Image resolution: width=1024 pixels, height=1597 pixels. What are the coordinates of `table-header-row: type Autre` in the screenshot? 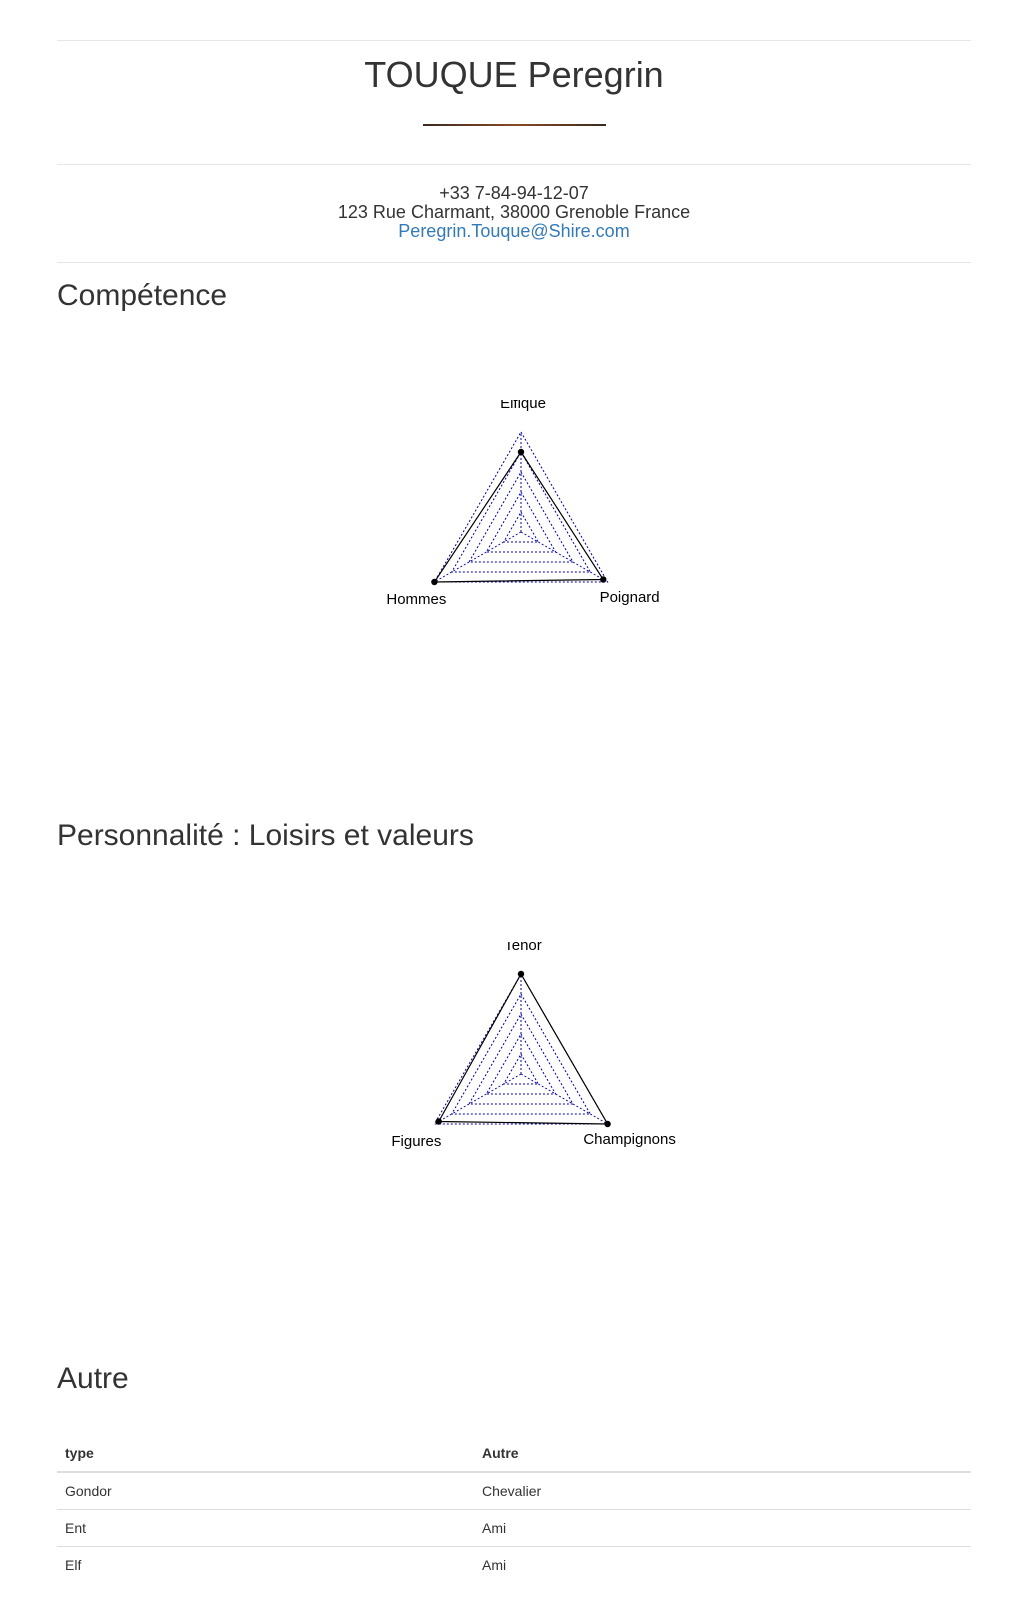 It's located at (514, 1454).